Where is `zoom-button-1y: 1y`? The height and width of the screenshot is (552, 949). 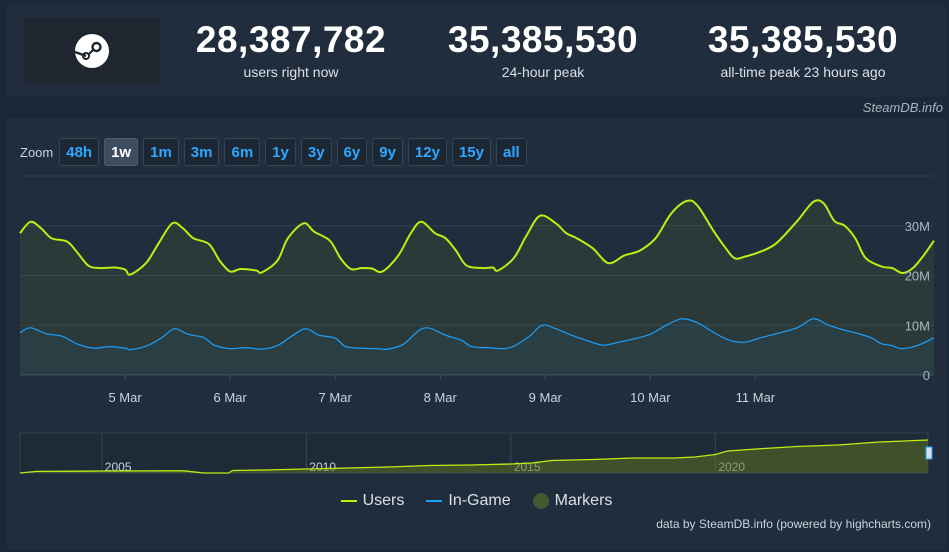 zoom-button-1y: 1y is located at coordinates (280, 152).